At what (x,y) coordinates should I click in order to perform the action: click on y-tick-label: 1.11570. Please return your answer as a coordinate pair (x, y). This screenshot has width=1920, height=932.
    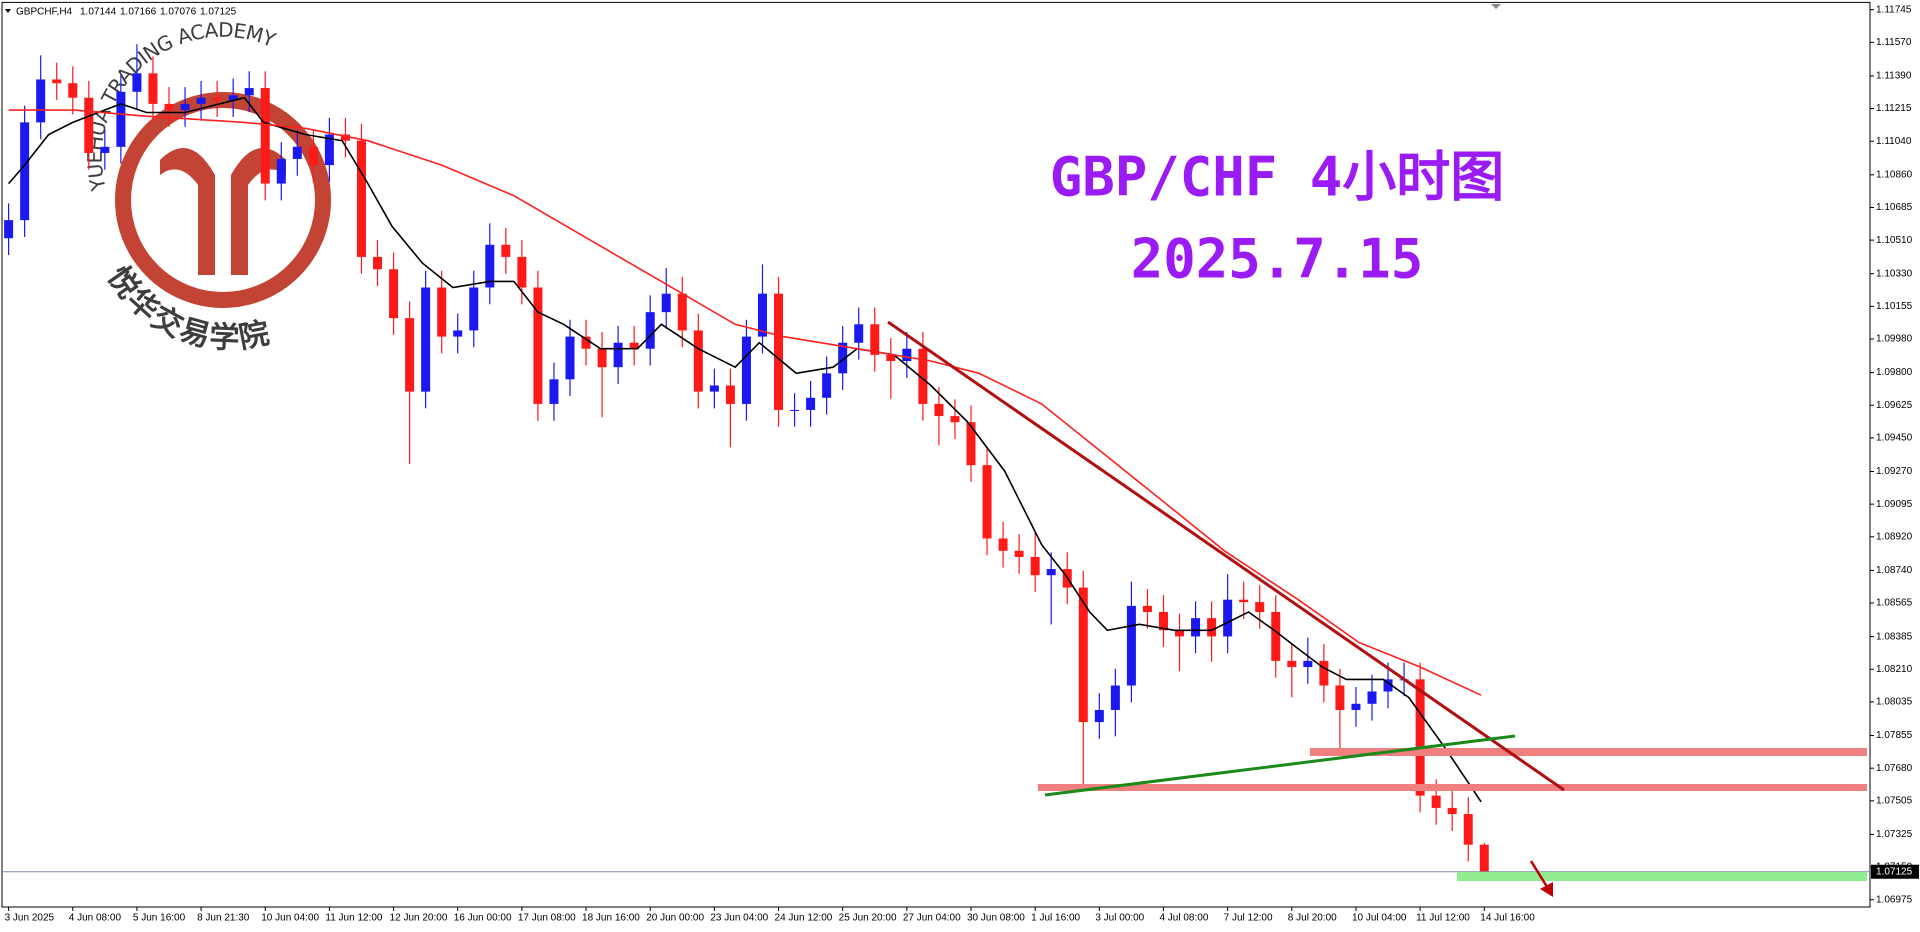
    Looking at the image, I should click on (1894, 42).